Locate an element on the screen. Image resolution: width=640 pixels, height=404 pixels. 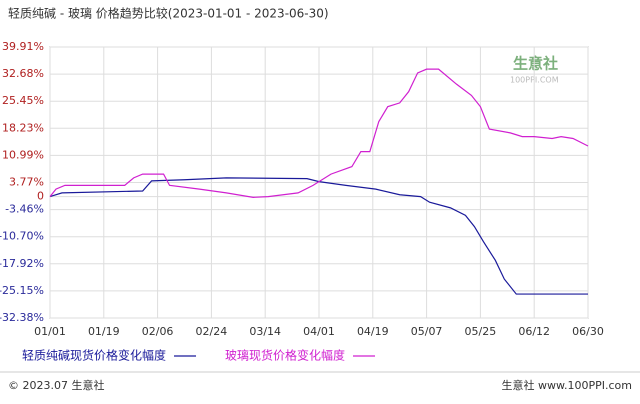
y-tick-label: 3.77% is located at coordinates (26, 181).